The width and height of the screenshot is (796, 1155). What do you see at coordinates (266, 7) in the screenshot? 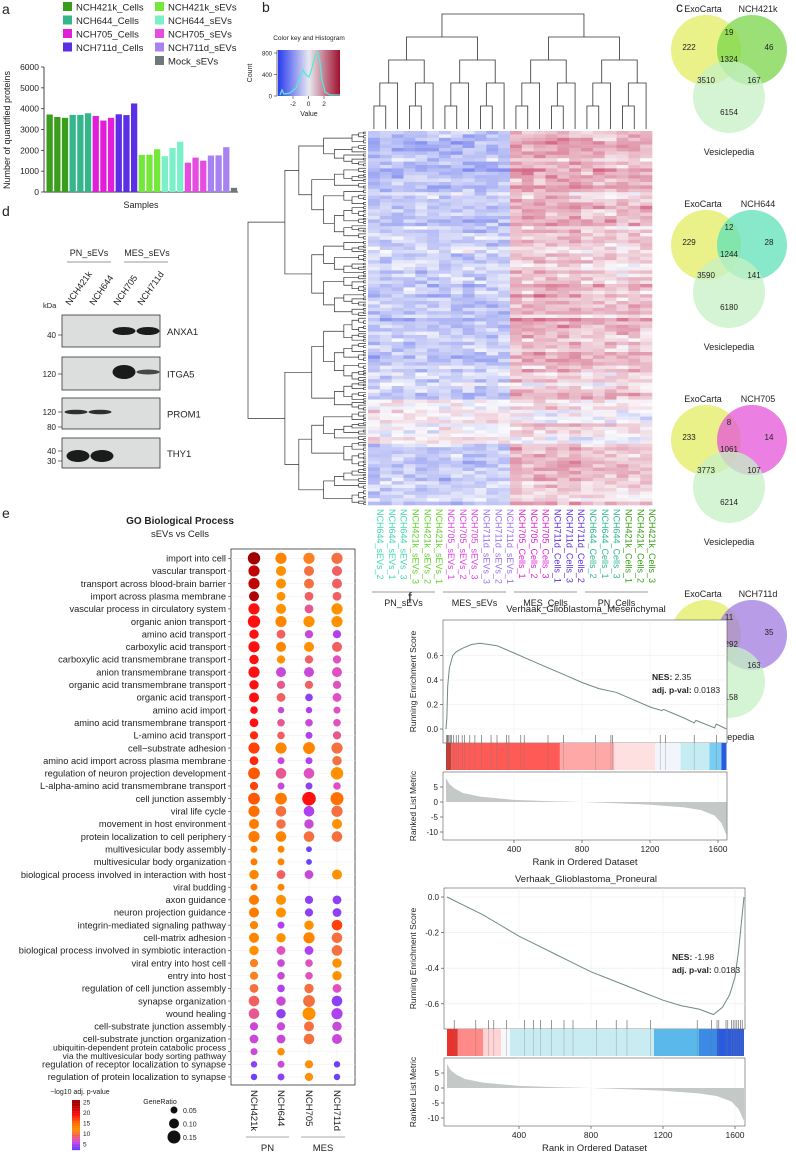
I see `panel-label-b: b` at bounding box center [266, 7].